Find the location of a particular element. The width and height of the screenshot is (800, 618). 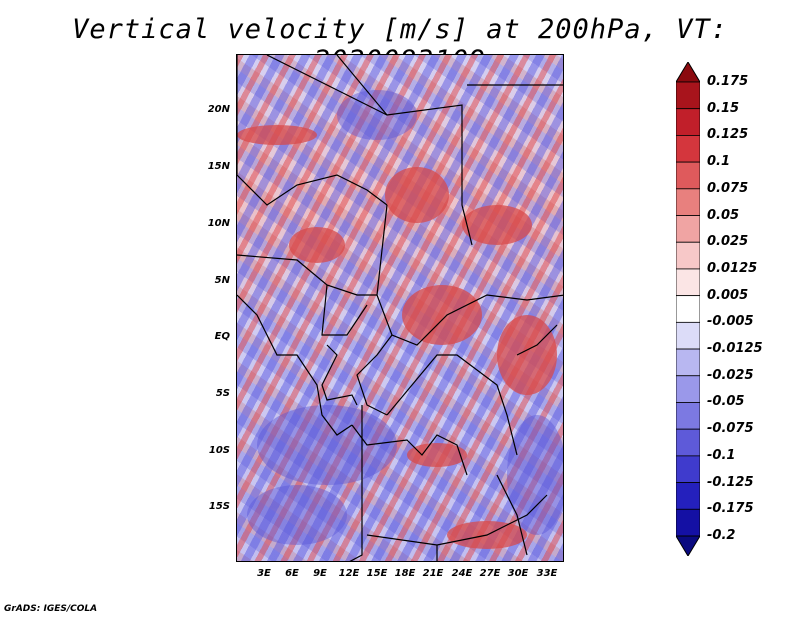

colorbar-label: 0.025 is located at coordinates (728, 242).